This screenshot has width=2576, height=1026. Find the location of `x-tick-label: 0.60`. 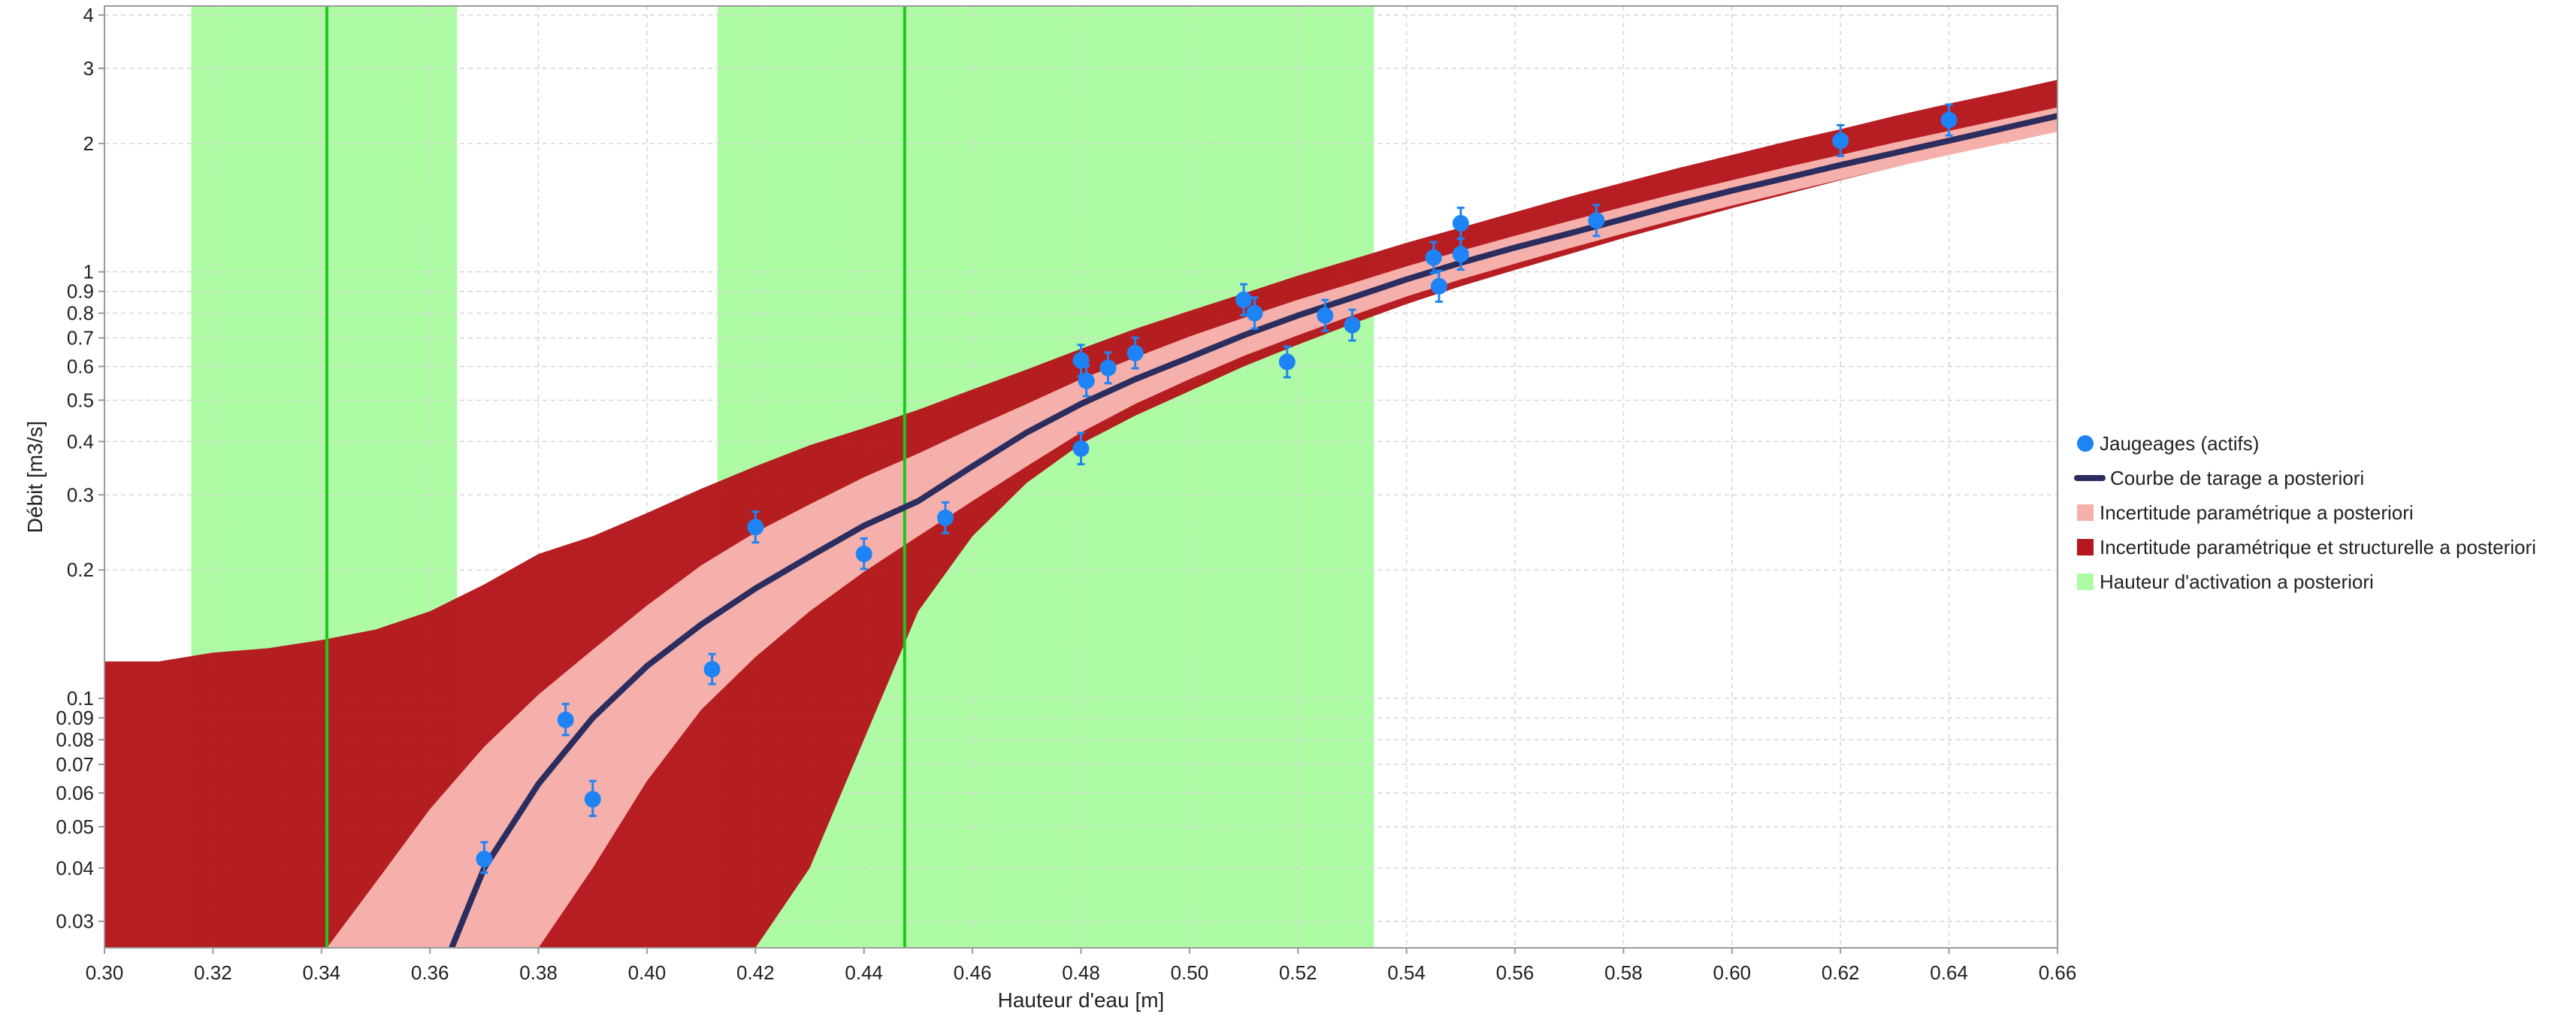

x-tick-label: 0.60 is located at coordinates (1732, 972).